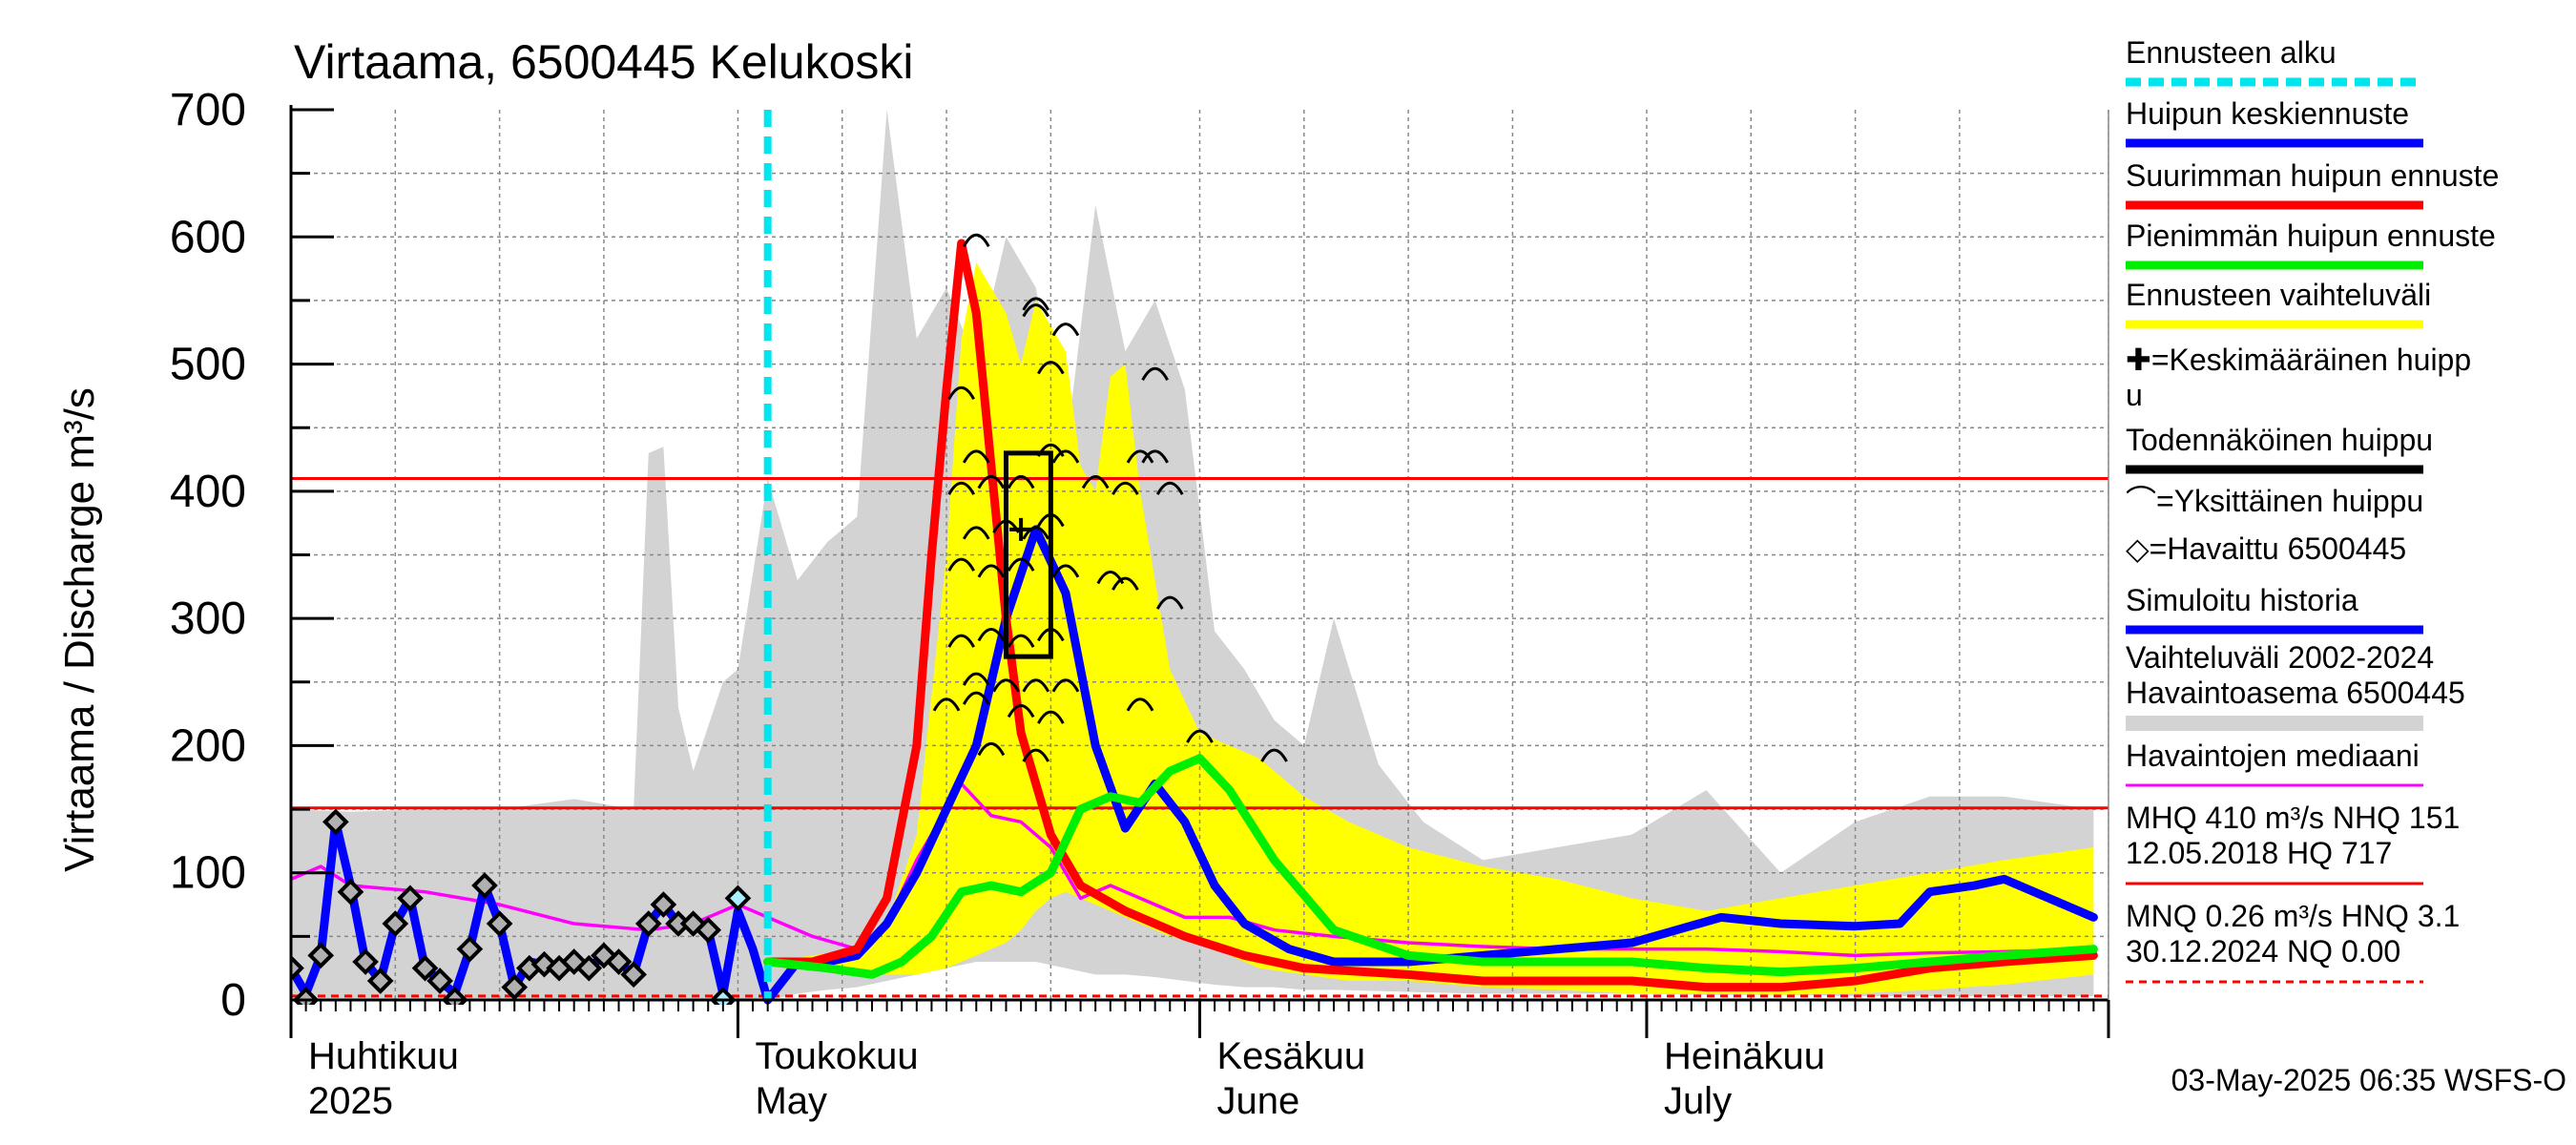 Image resolution: width=2576 pixels, height=1145 pixels. I want to click on y-tick-label: 500, so click(208, 365).